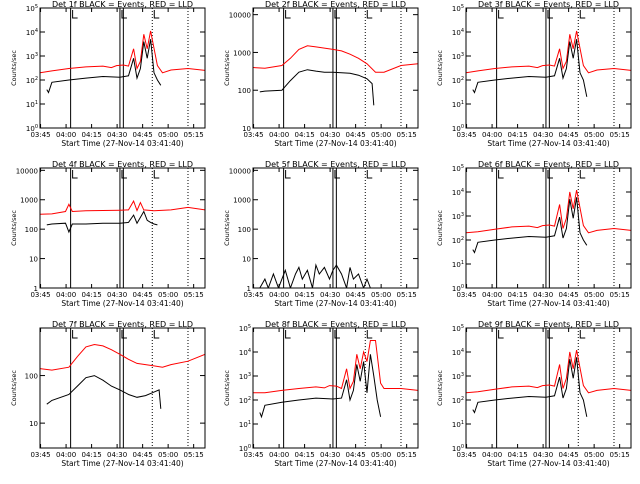 The image size is (640, 484). What do you see at coordinates (122, 324) in the screenshot?
I see `chart-title: Det 7f BLACK = Events, RED = LLD` at bounding box center [122, 324].